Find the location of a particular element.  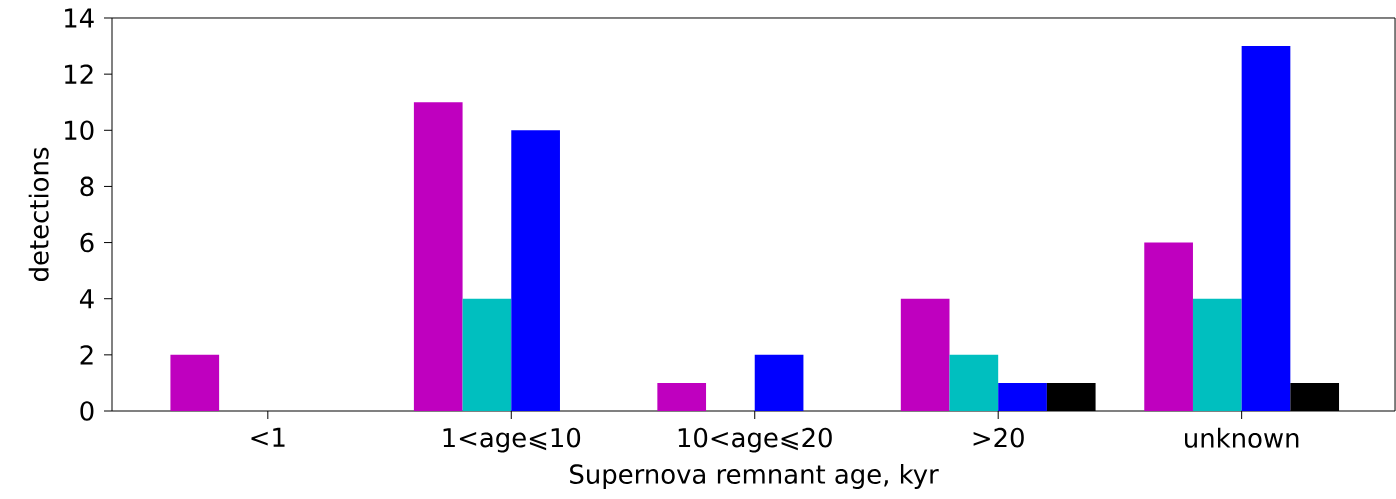

x-axis-title: Supernova remnant age, kyr is located at coordinates (754, 476).